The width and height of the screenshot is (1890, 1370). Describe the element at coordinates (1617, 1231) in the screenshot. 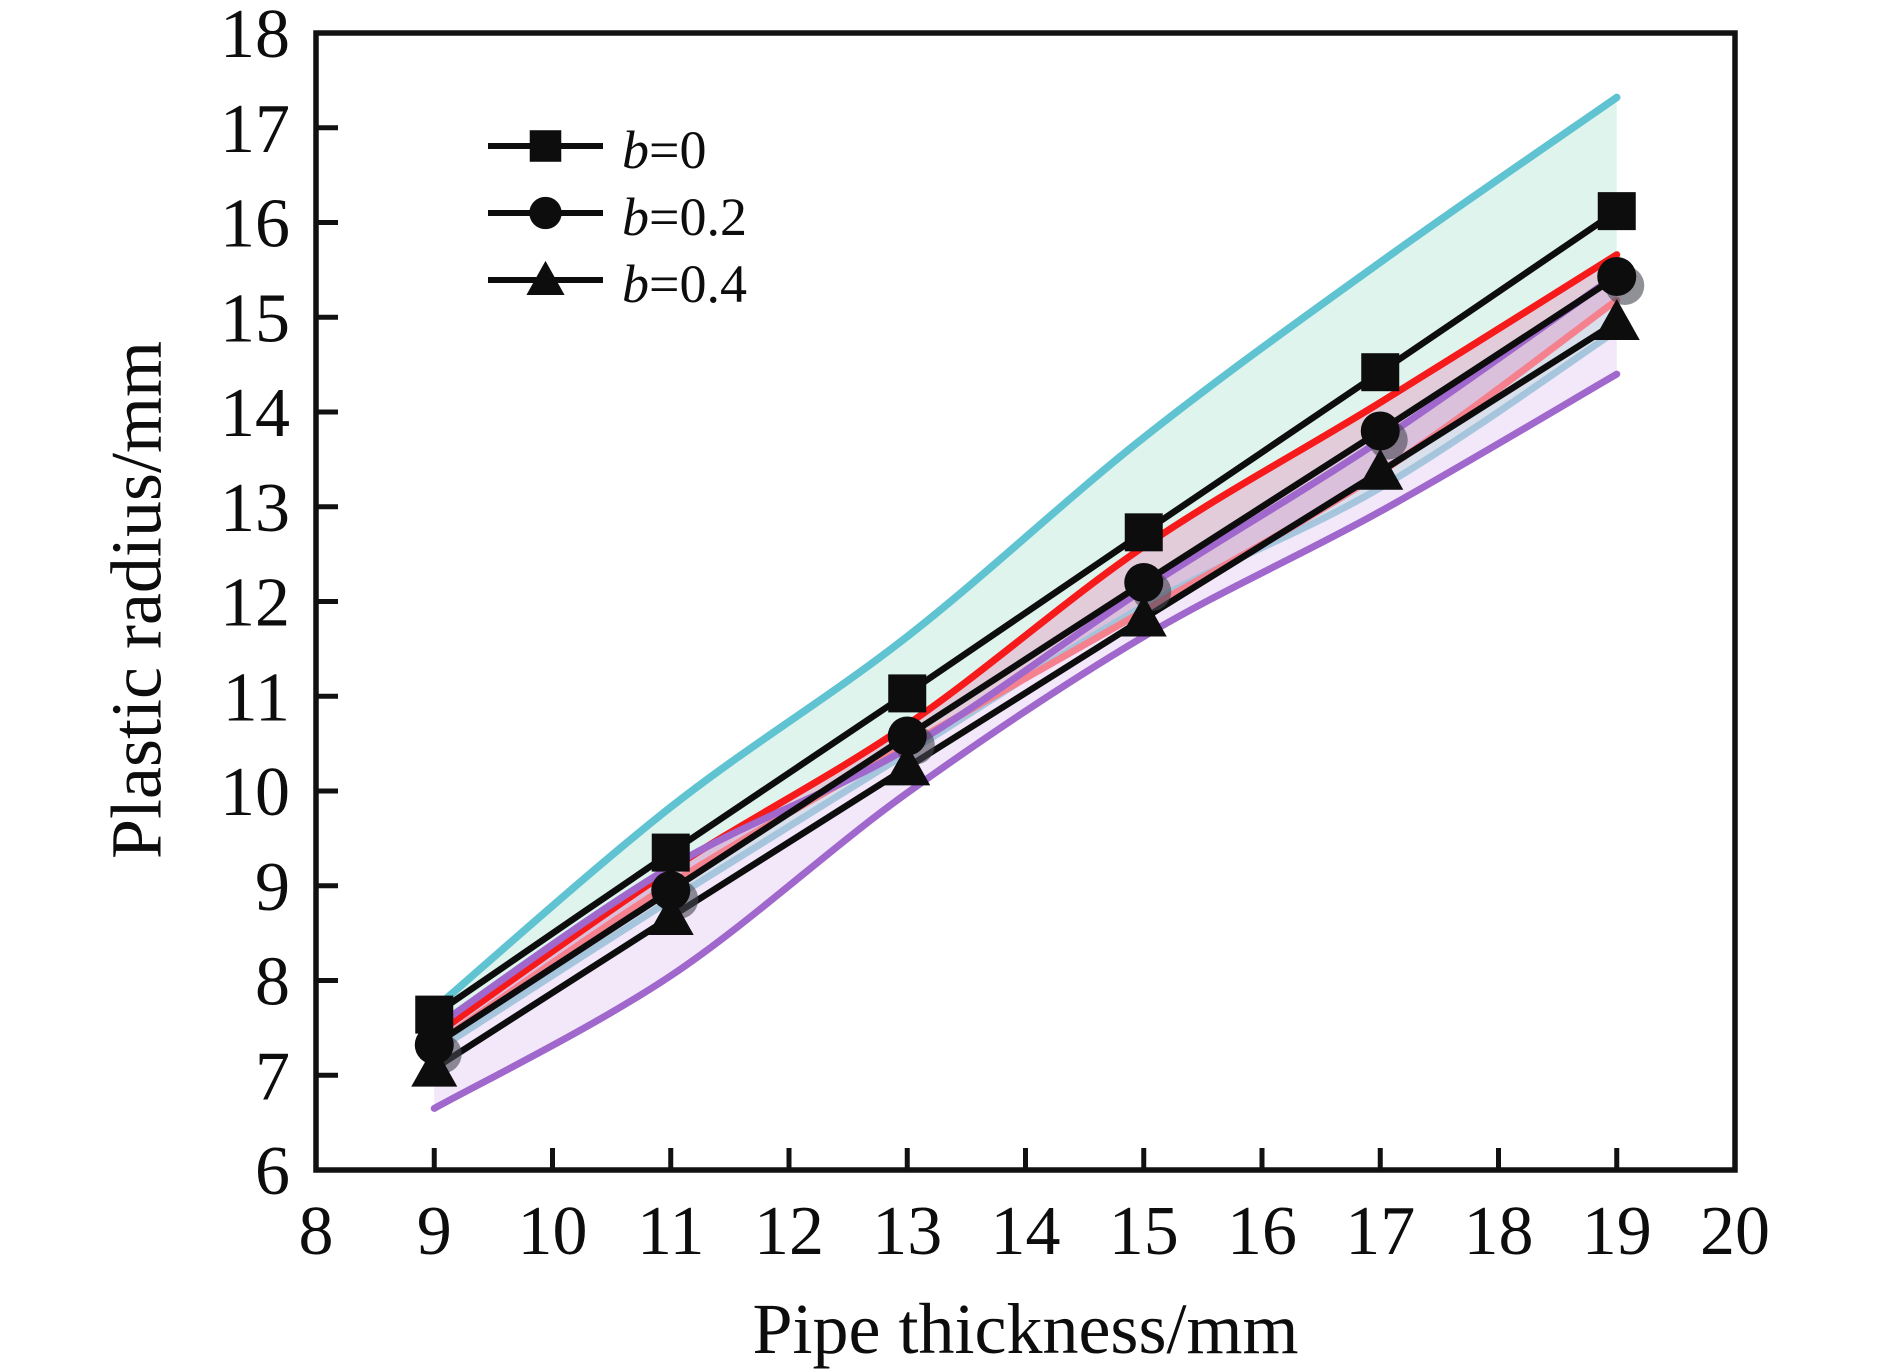

I see `x-tick-label: 19` at that location.